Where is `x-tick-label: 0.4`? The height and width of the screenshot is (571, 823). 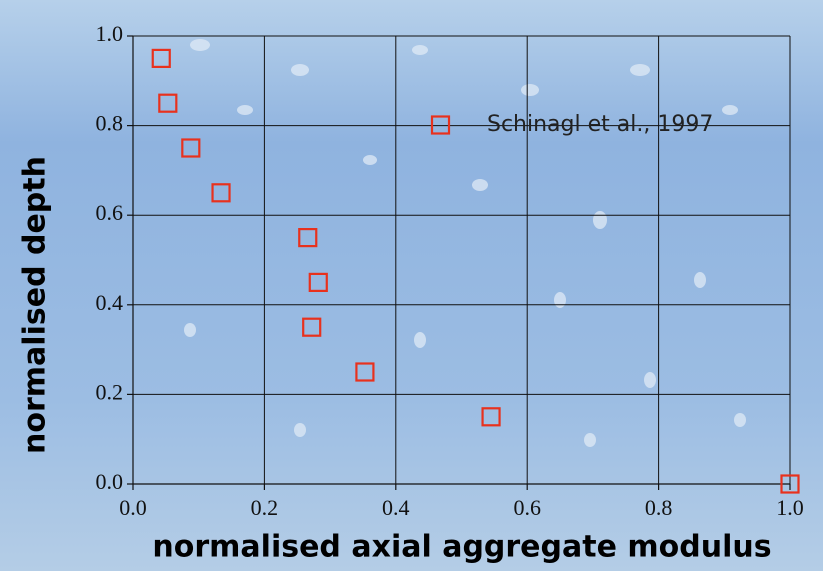
x-tick-label: 0.4 is located at coordinates (396, 507).